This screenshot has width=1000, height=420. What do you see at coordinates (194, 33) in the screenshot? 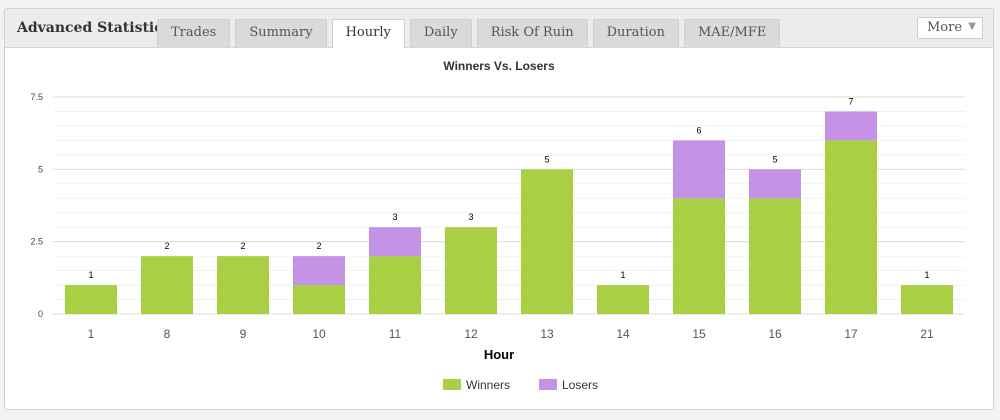
I see `tab-trades: Trades` at bounding box center [194, 33].